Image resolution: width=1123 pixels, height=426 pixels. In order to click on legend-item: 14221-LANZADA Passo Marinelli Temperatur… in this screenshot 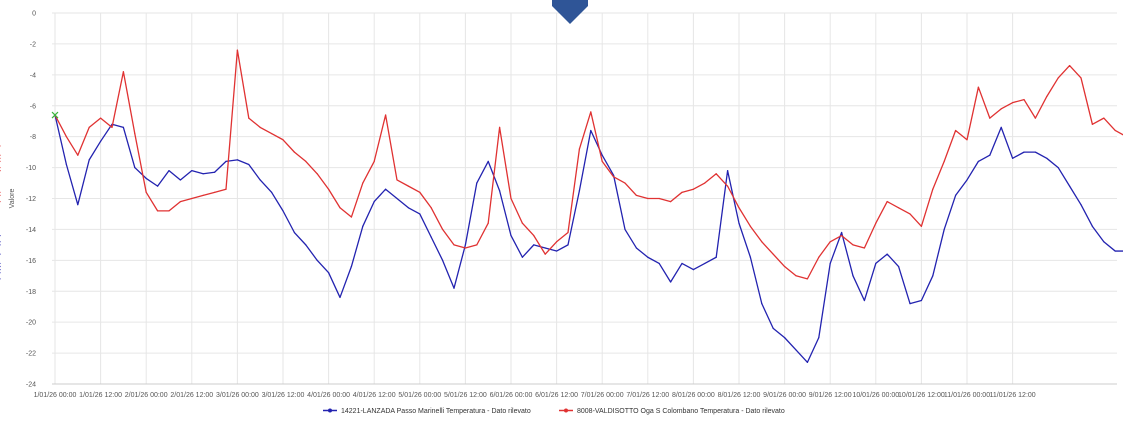, I will do `click(427, 411)`.